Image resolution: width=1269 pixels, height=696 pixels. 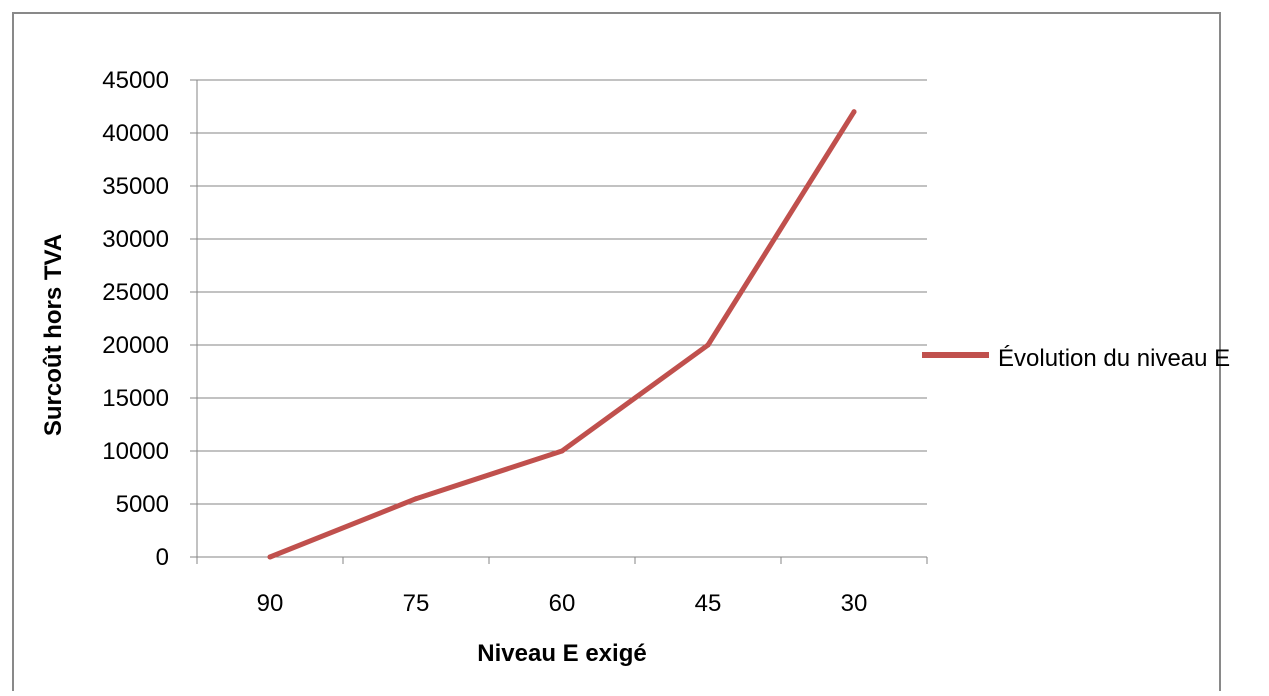 What do you see at coordinates (135, 398) in the screenshot?
I see `y-tick-label: 15000` at bounding box center [135, 398].